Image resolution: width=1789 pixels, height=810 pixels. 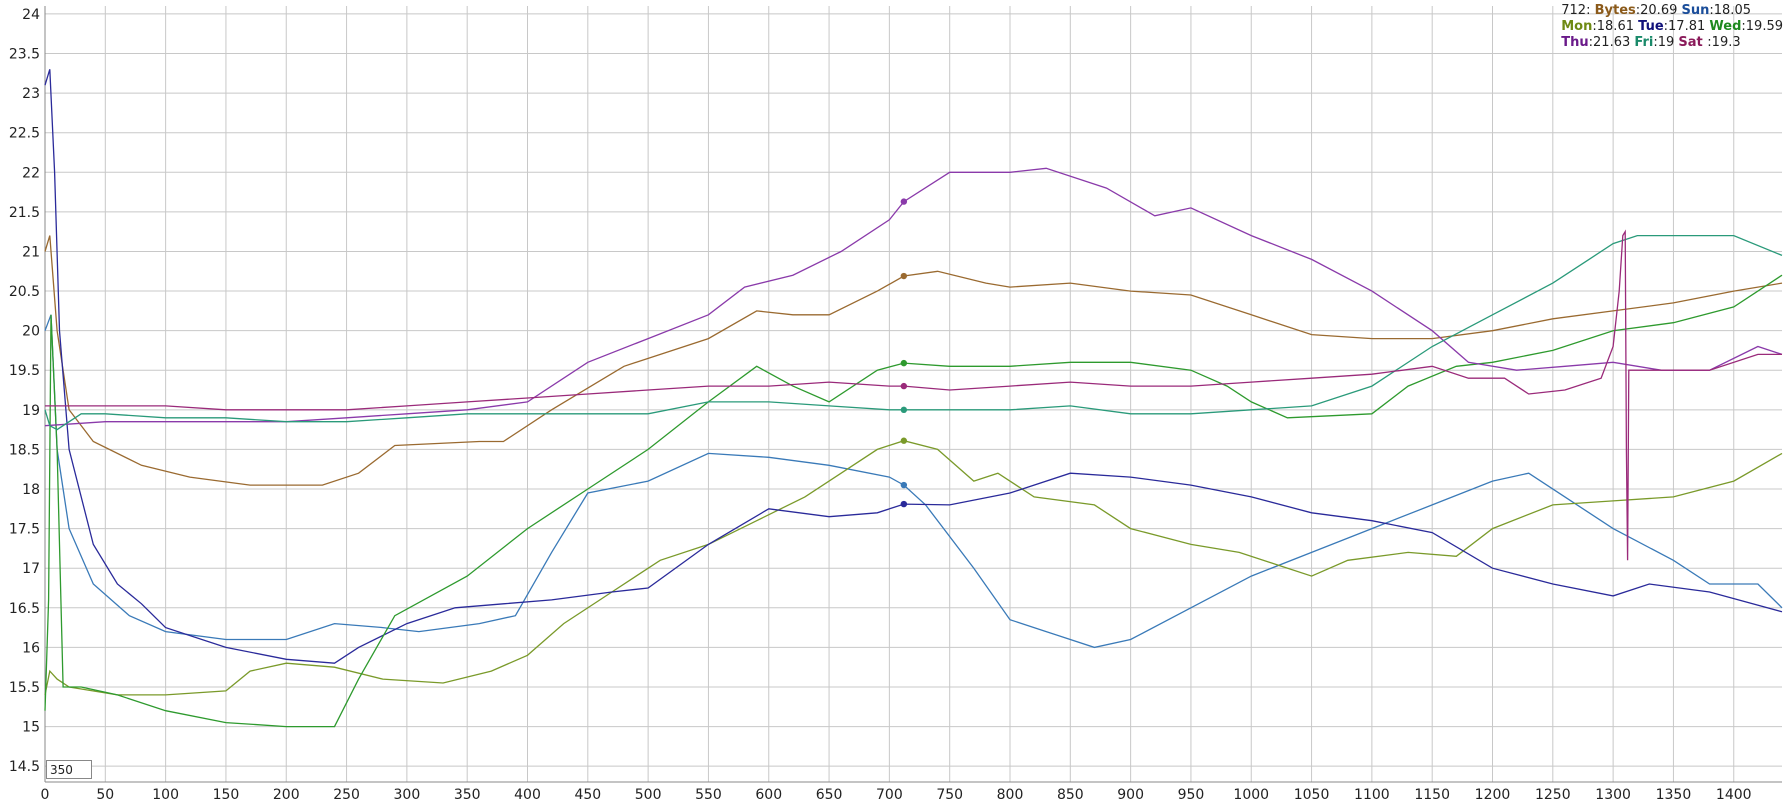 What do you see at coordinates (31, 728) in the screenshot?
I see `y-tick-label-15: 15` at bounding box center [31, 728].